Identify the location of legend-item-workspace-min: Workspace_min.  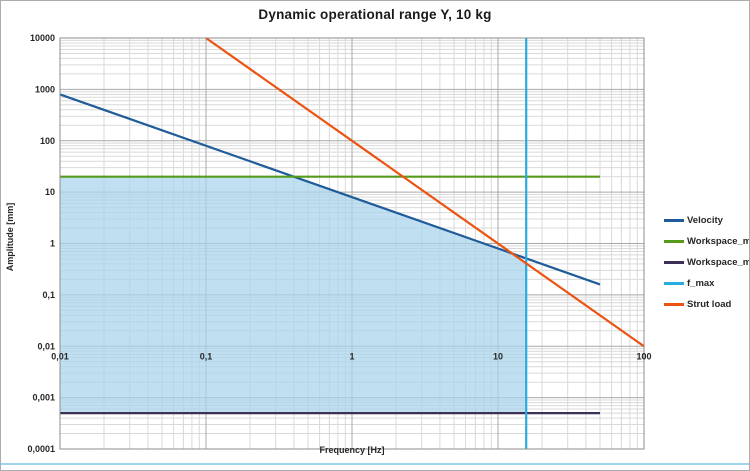
(707, 262).